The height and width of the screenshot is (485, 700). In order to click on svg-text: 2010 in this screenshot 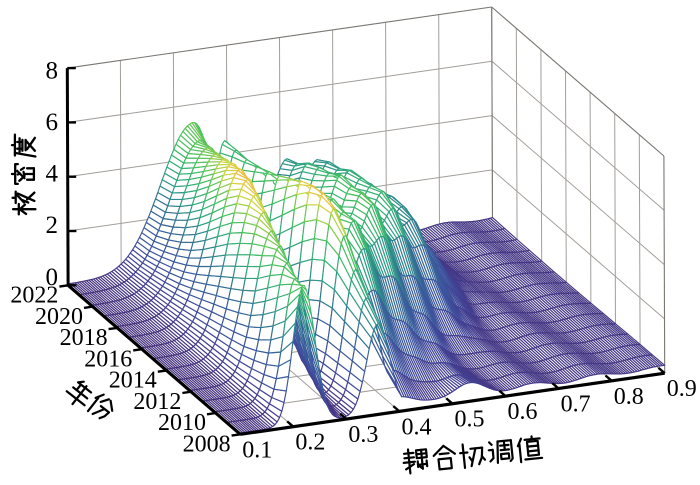, I will do `click(182, 423)`.